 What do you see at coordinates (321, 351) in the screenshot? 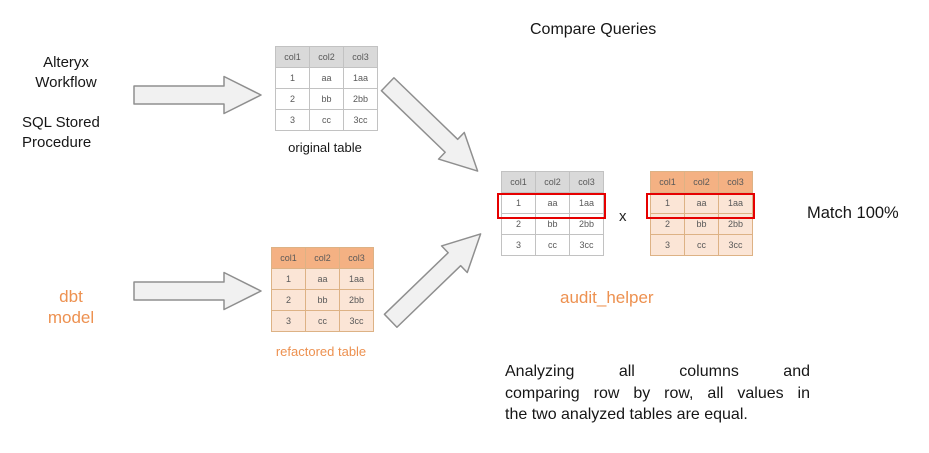
I see `refactored-table-caption: refactored table` at bounding box center [321, 351].